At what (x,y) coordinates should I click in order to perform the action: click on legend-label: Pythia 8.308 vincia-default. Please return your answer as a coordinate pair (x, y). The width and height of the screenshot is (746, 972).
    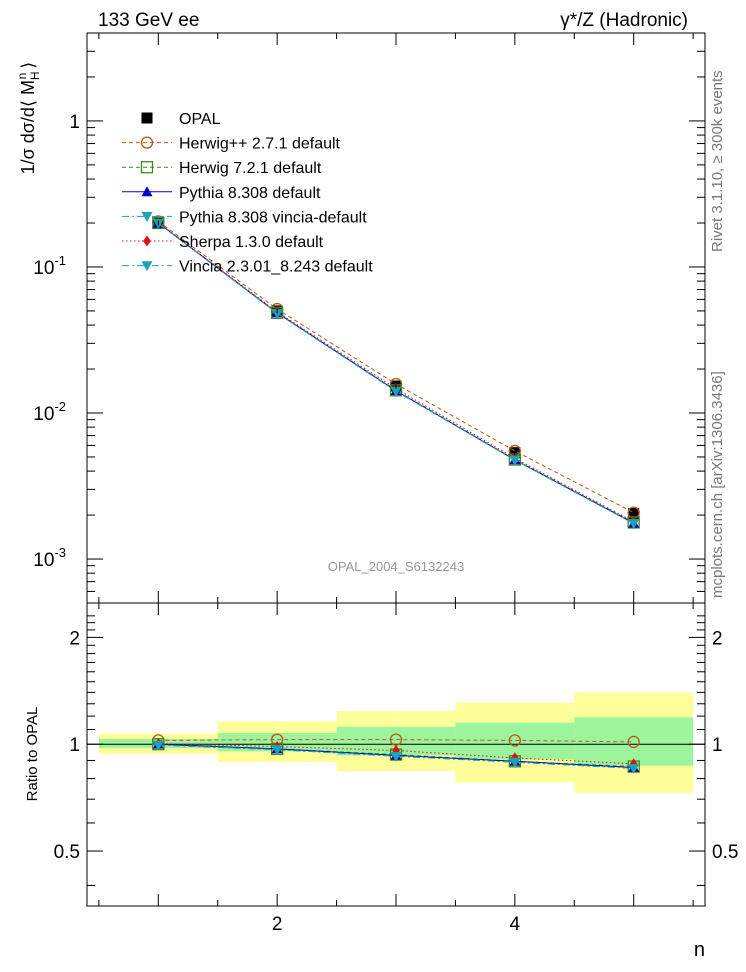
    Looking at the image, I should click on (273, 217).